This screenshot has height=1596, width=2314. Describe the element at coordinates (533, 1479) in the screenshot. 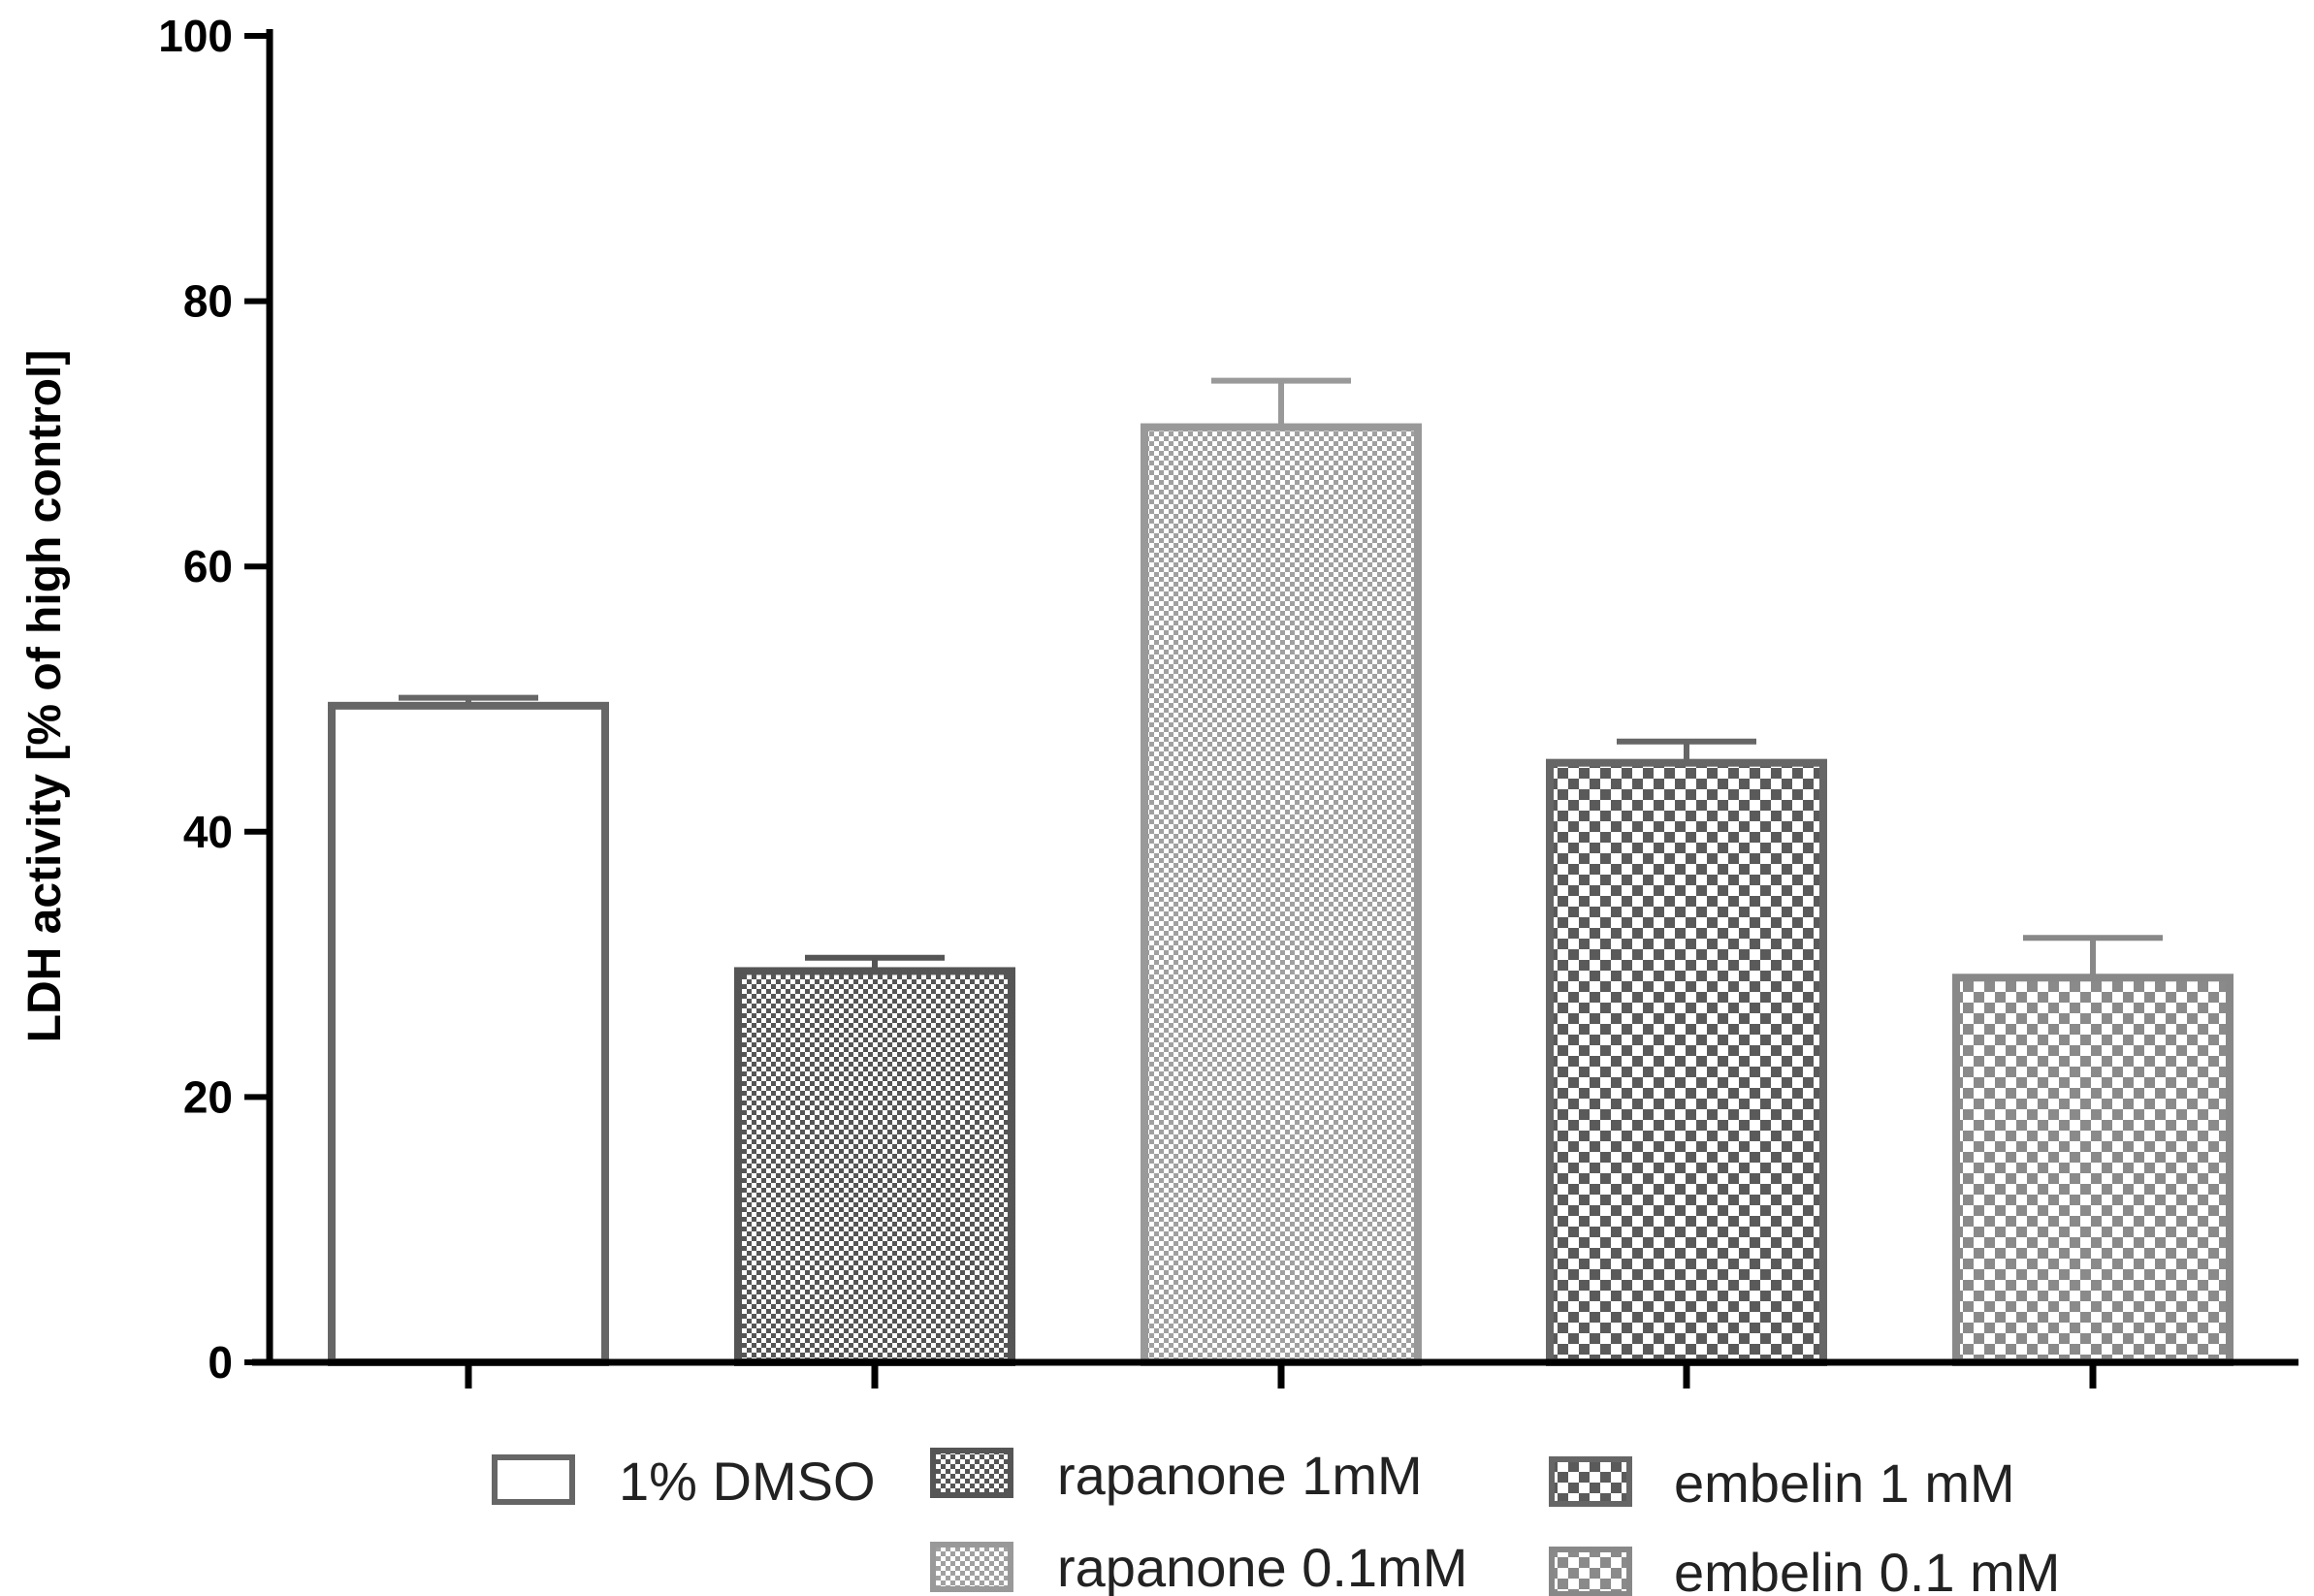

I see `legend-swatch-dmso` at that location.